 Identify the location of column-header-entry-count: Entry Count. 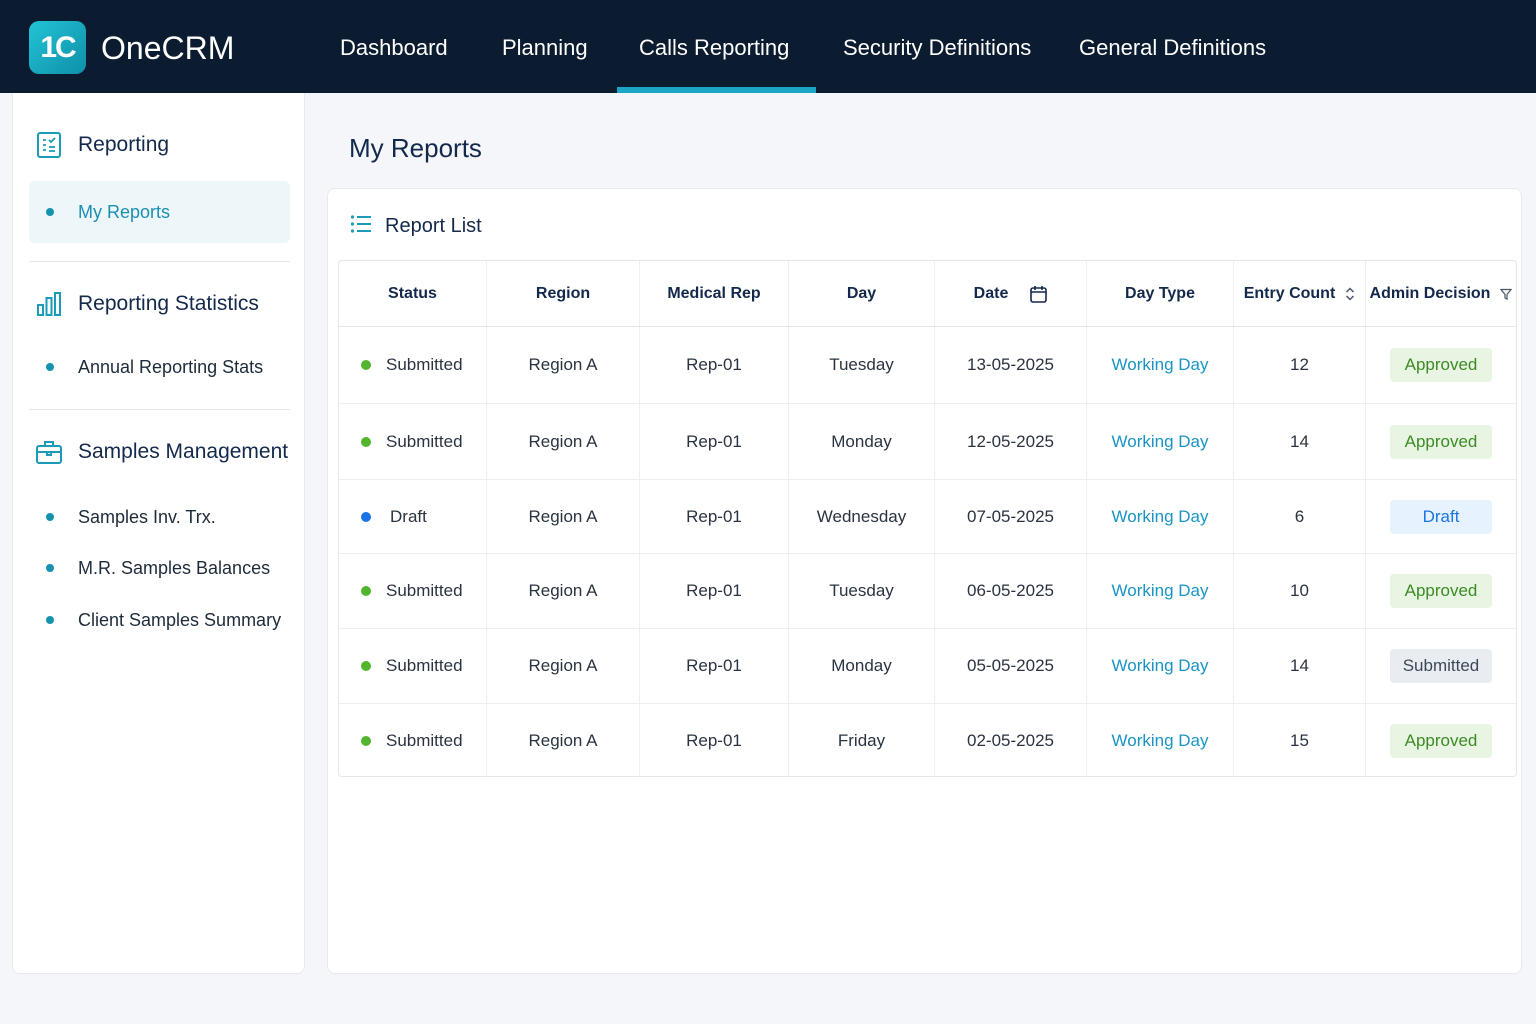
(1300, 293).